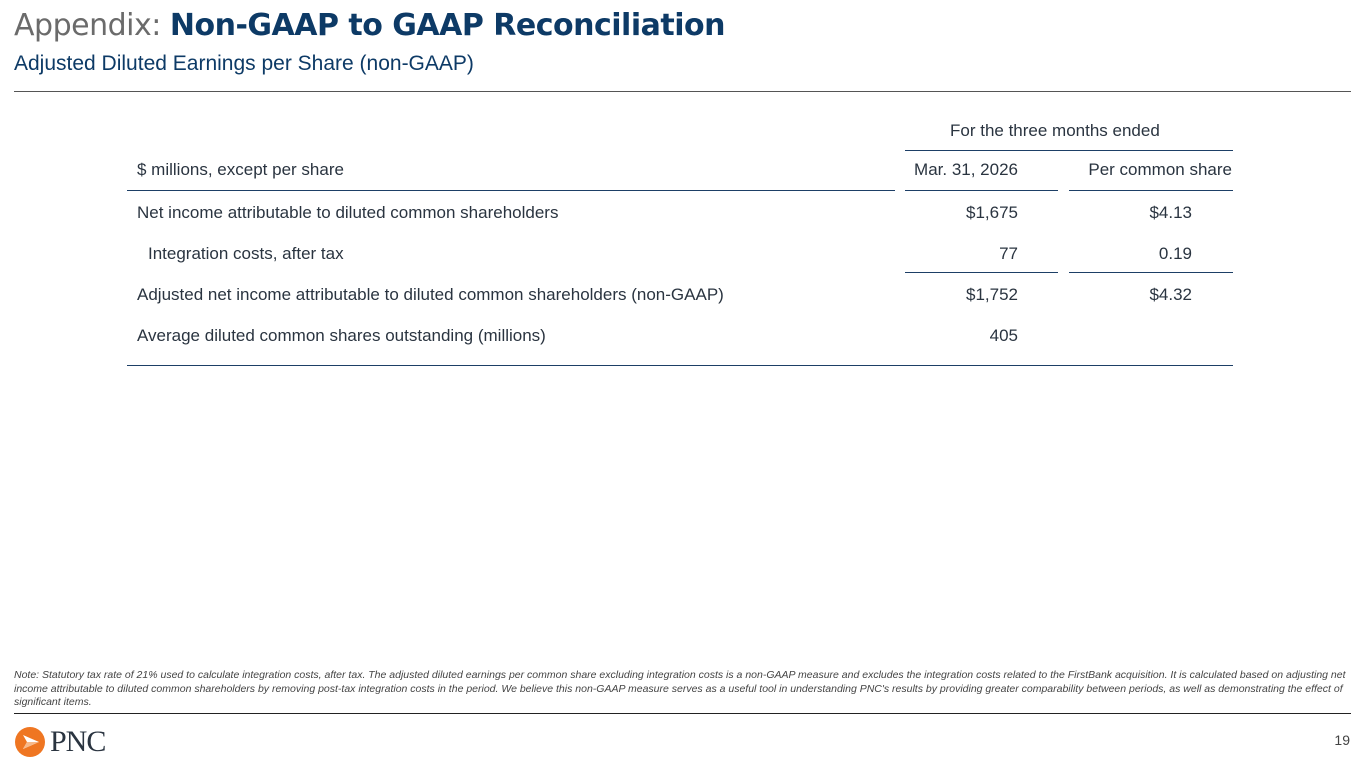 The image size is (1365, 768). I want to click on column-header-value: Mar. 31, 2026, so click(966, 169).